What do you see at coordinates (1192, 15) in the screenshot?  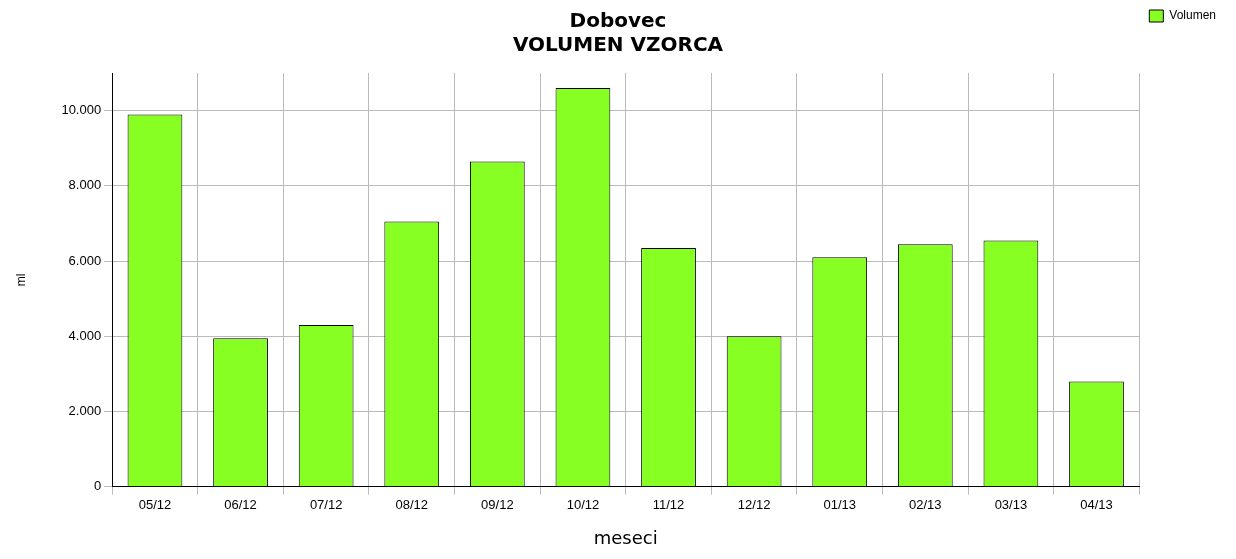 I see `legend-label: Volumen` at bounding box center [1192, 15].